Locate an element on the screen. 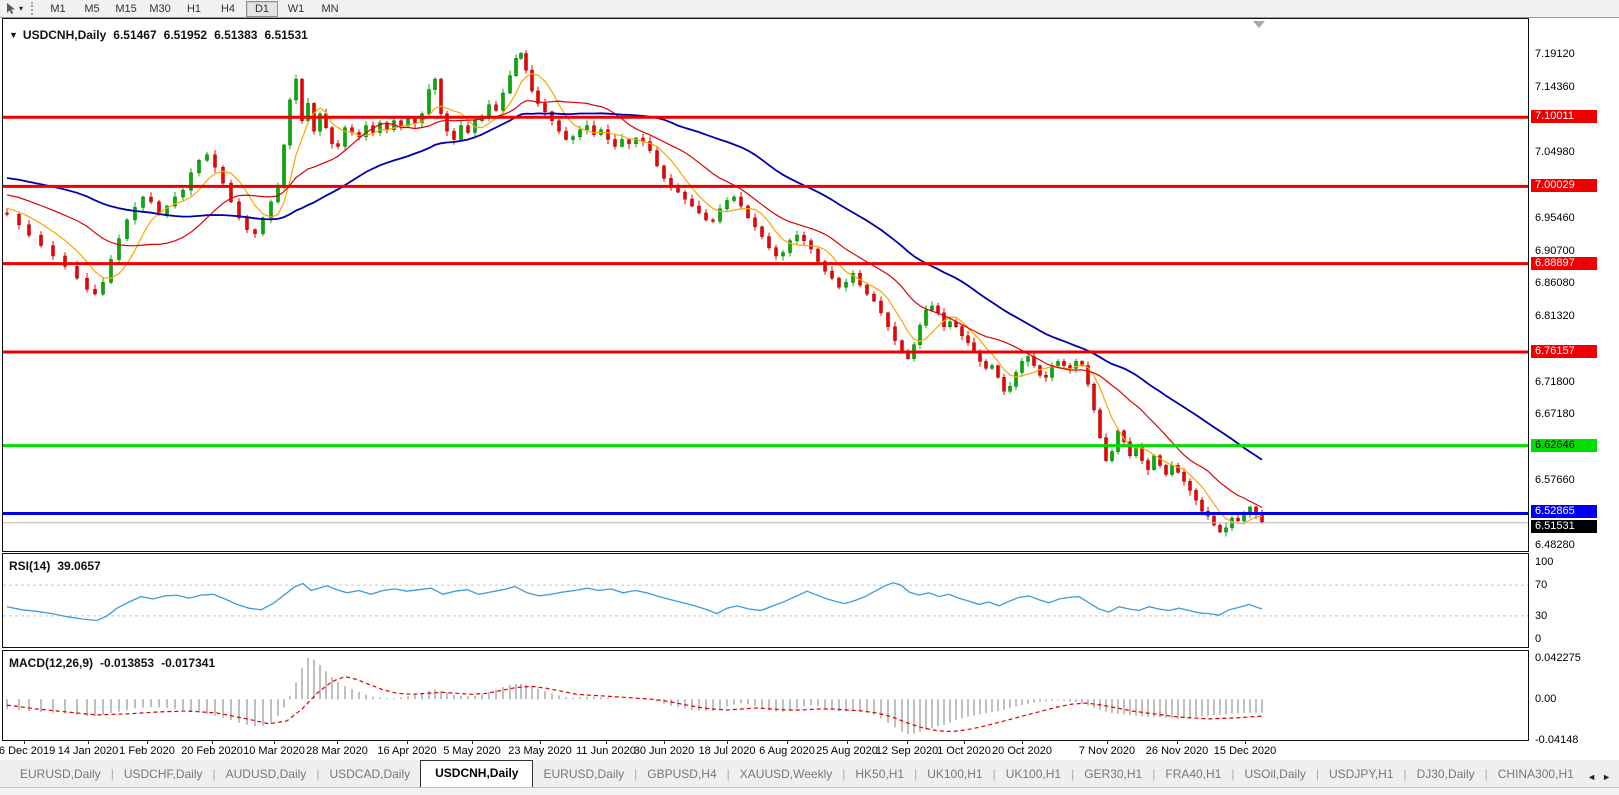 The height and width of the screenshot is (795, 1619). tab-scroll-left-icon: ◄ is located at coordinates (1592, 777).